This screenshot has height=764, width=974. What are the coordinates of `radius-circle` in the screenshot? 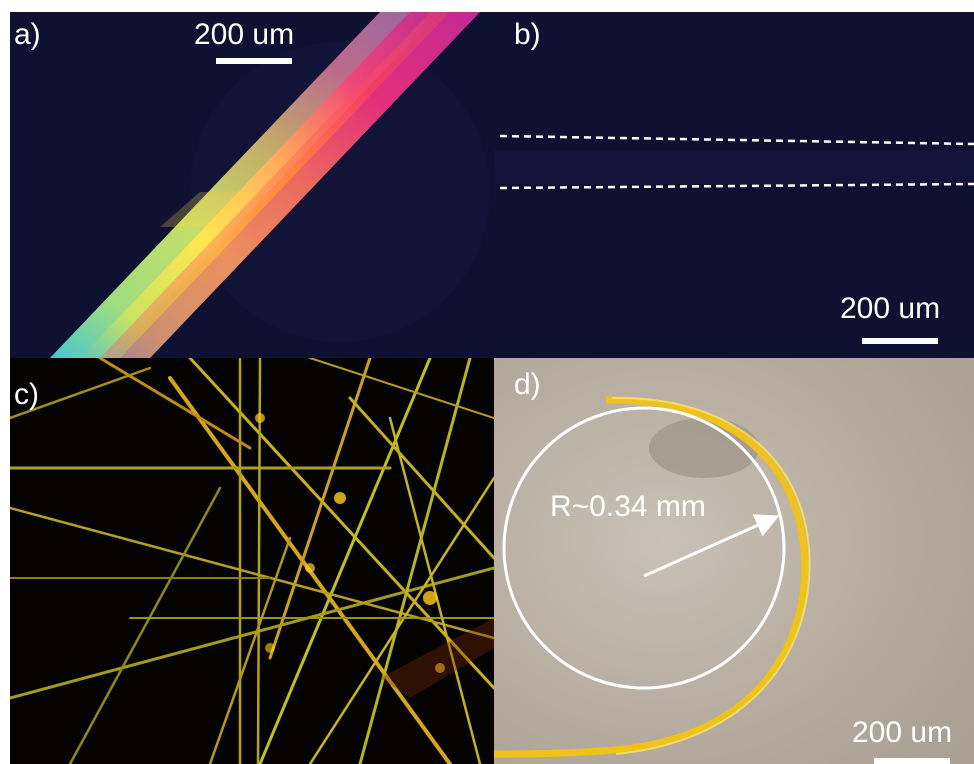 It's located at (644, 548).